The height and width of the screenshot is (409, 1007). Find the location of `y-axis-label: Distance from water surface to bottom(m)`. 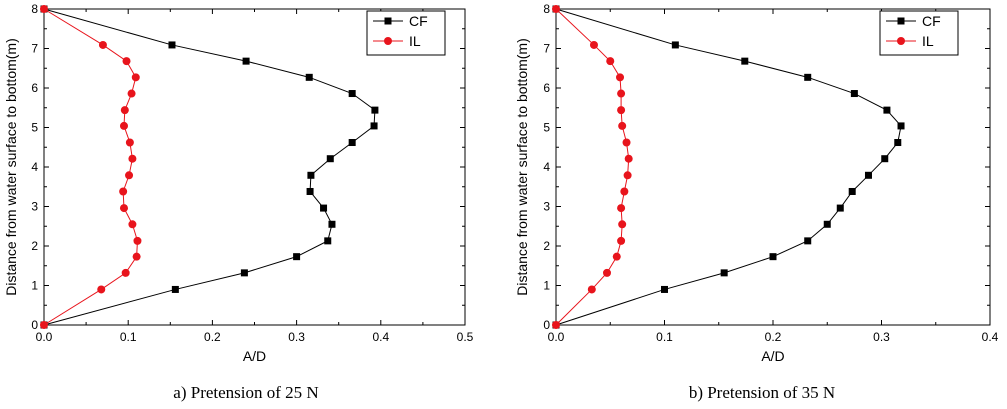

y-axis-label: Distance from water surface to bottom(m) is located at coordinates (11, 167).